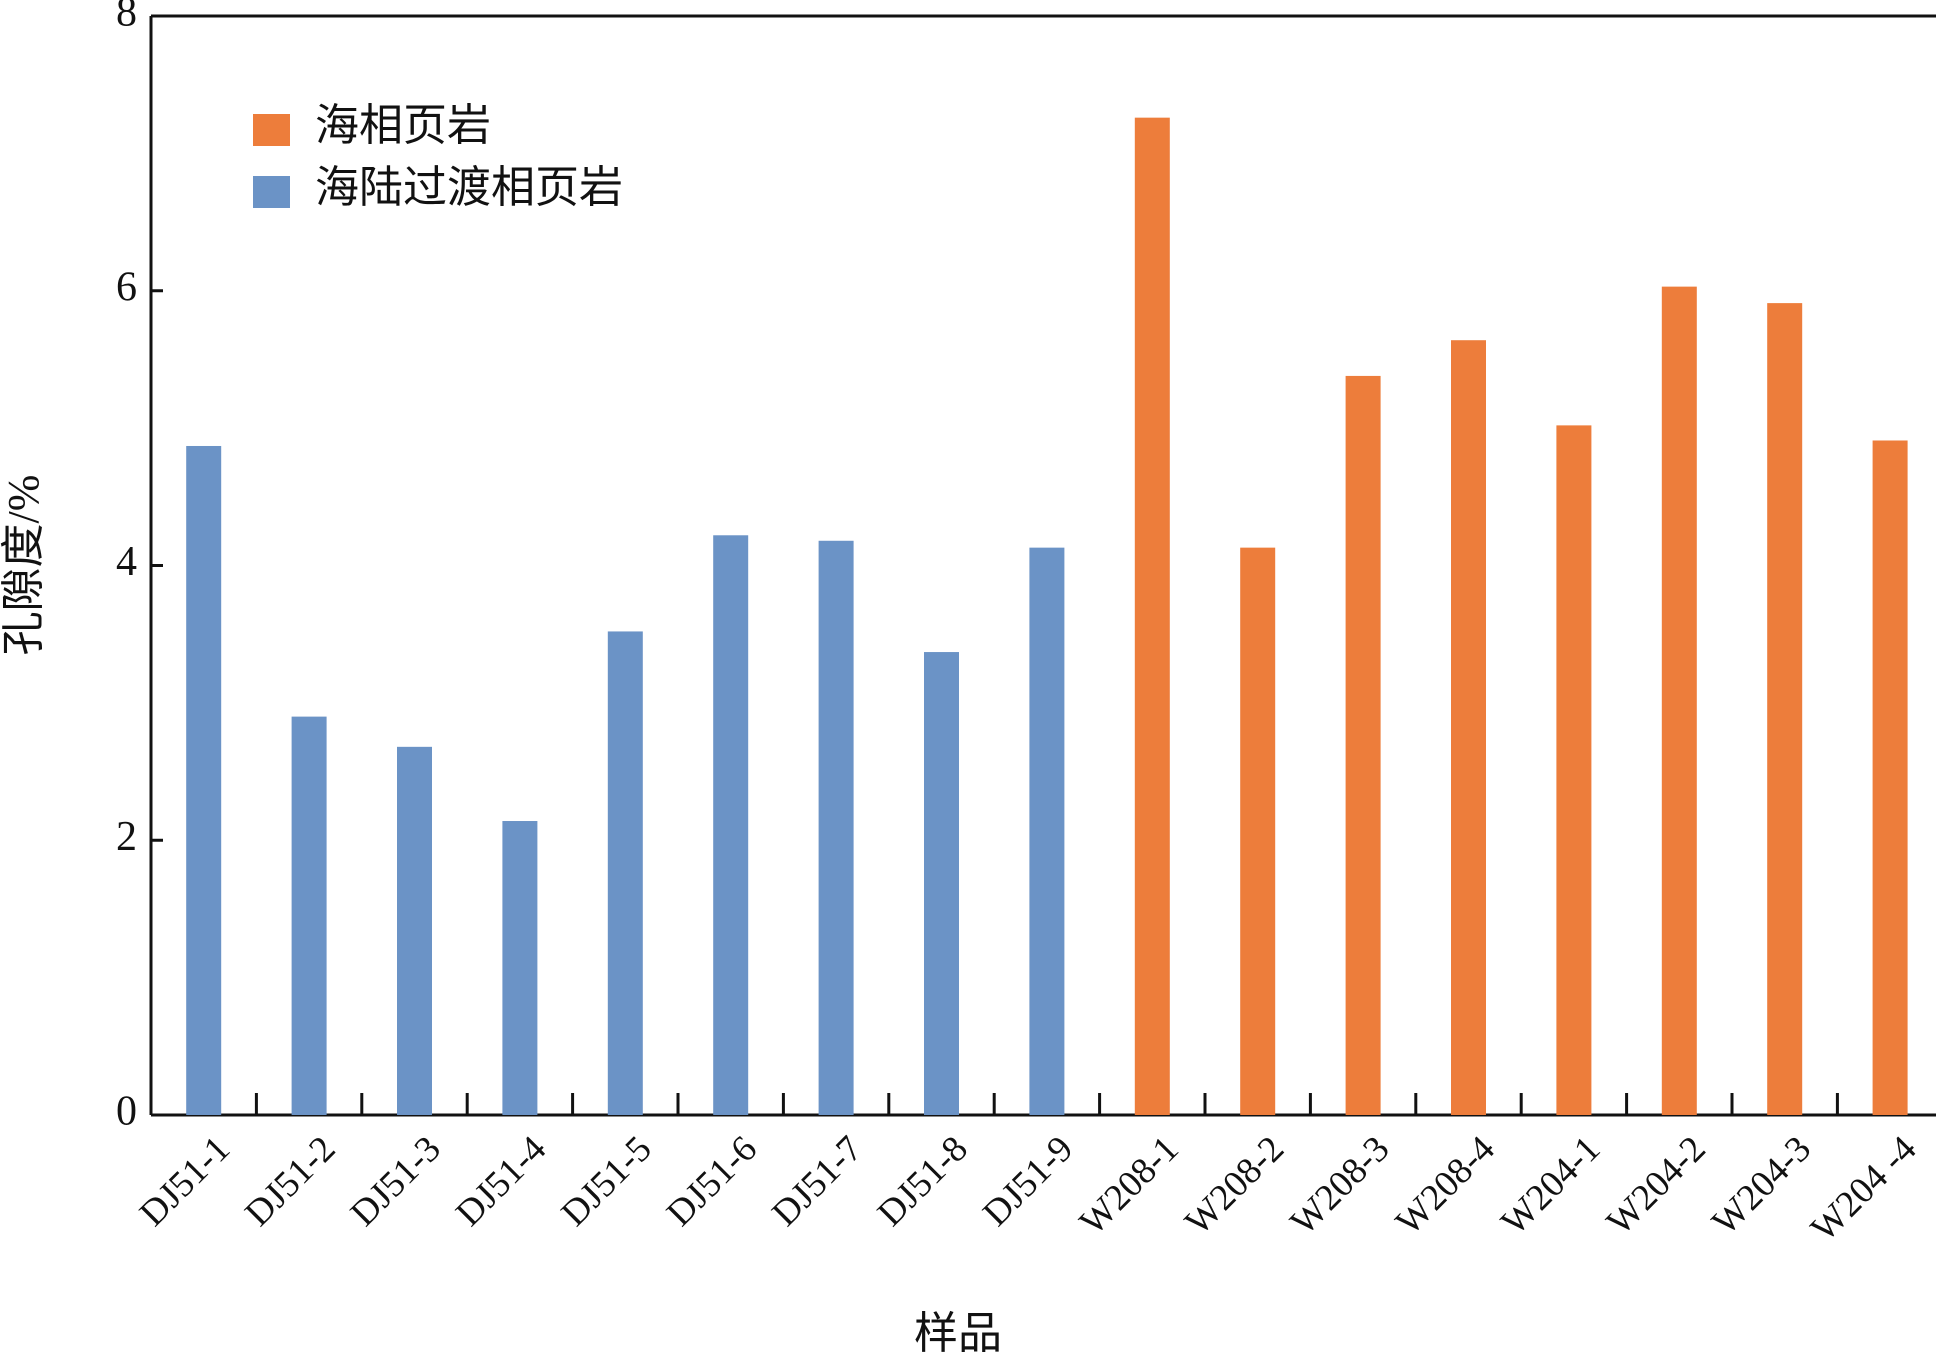  Describe the element at coordinates (126, 837) in the screenshot. I see `y-tick-label: 2` at that location.